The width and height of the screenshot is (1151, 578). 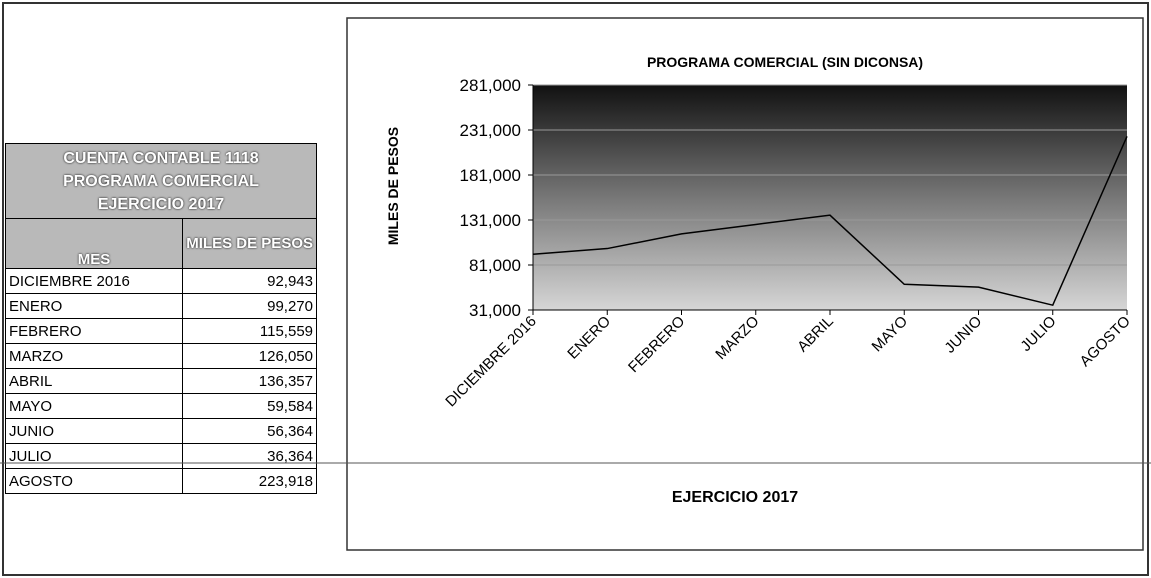 I want to click on x-tick-label: ENERO, so click(x=589, y=338).